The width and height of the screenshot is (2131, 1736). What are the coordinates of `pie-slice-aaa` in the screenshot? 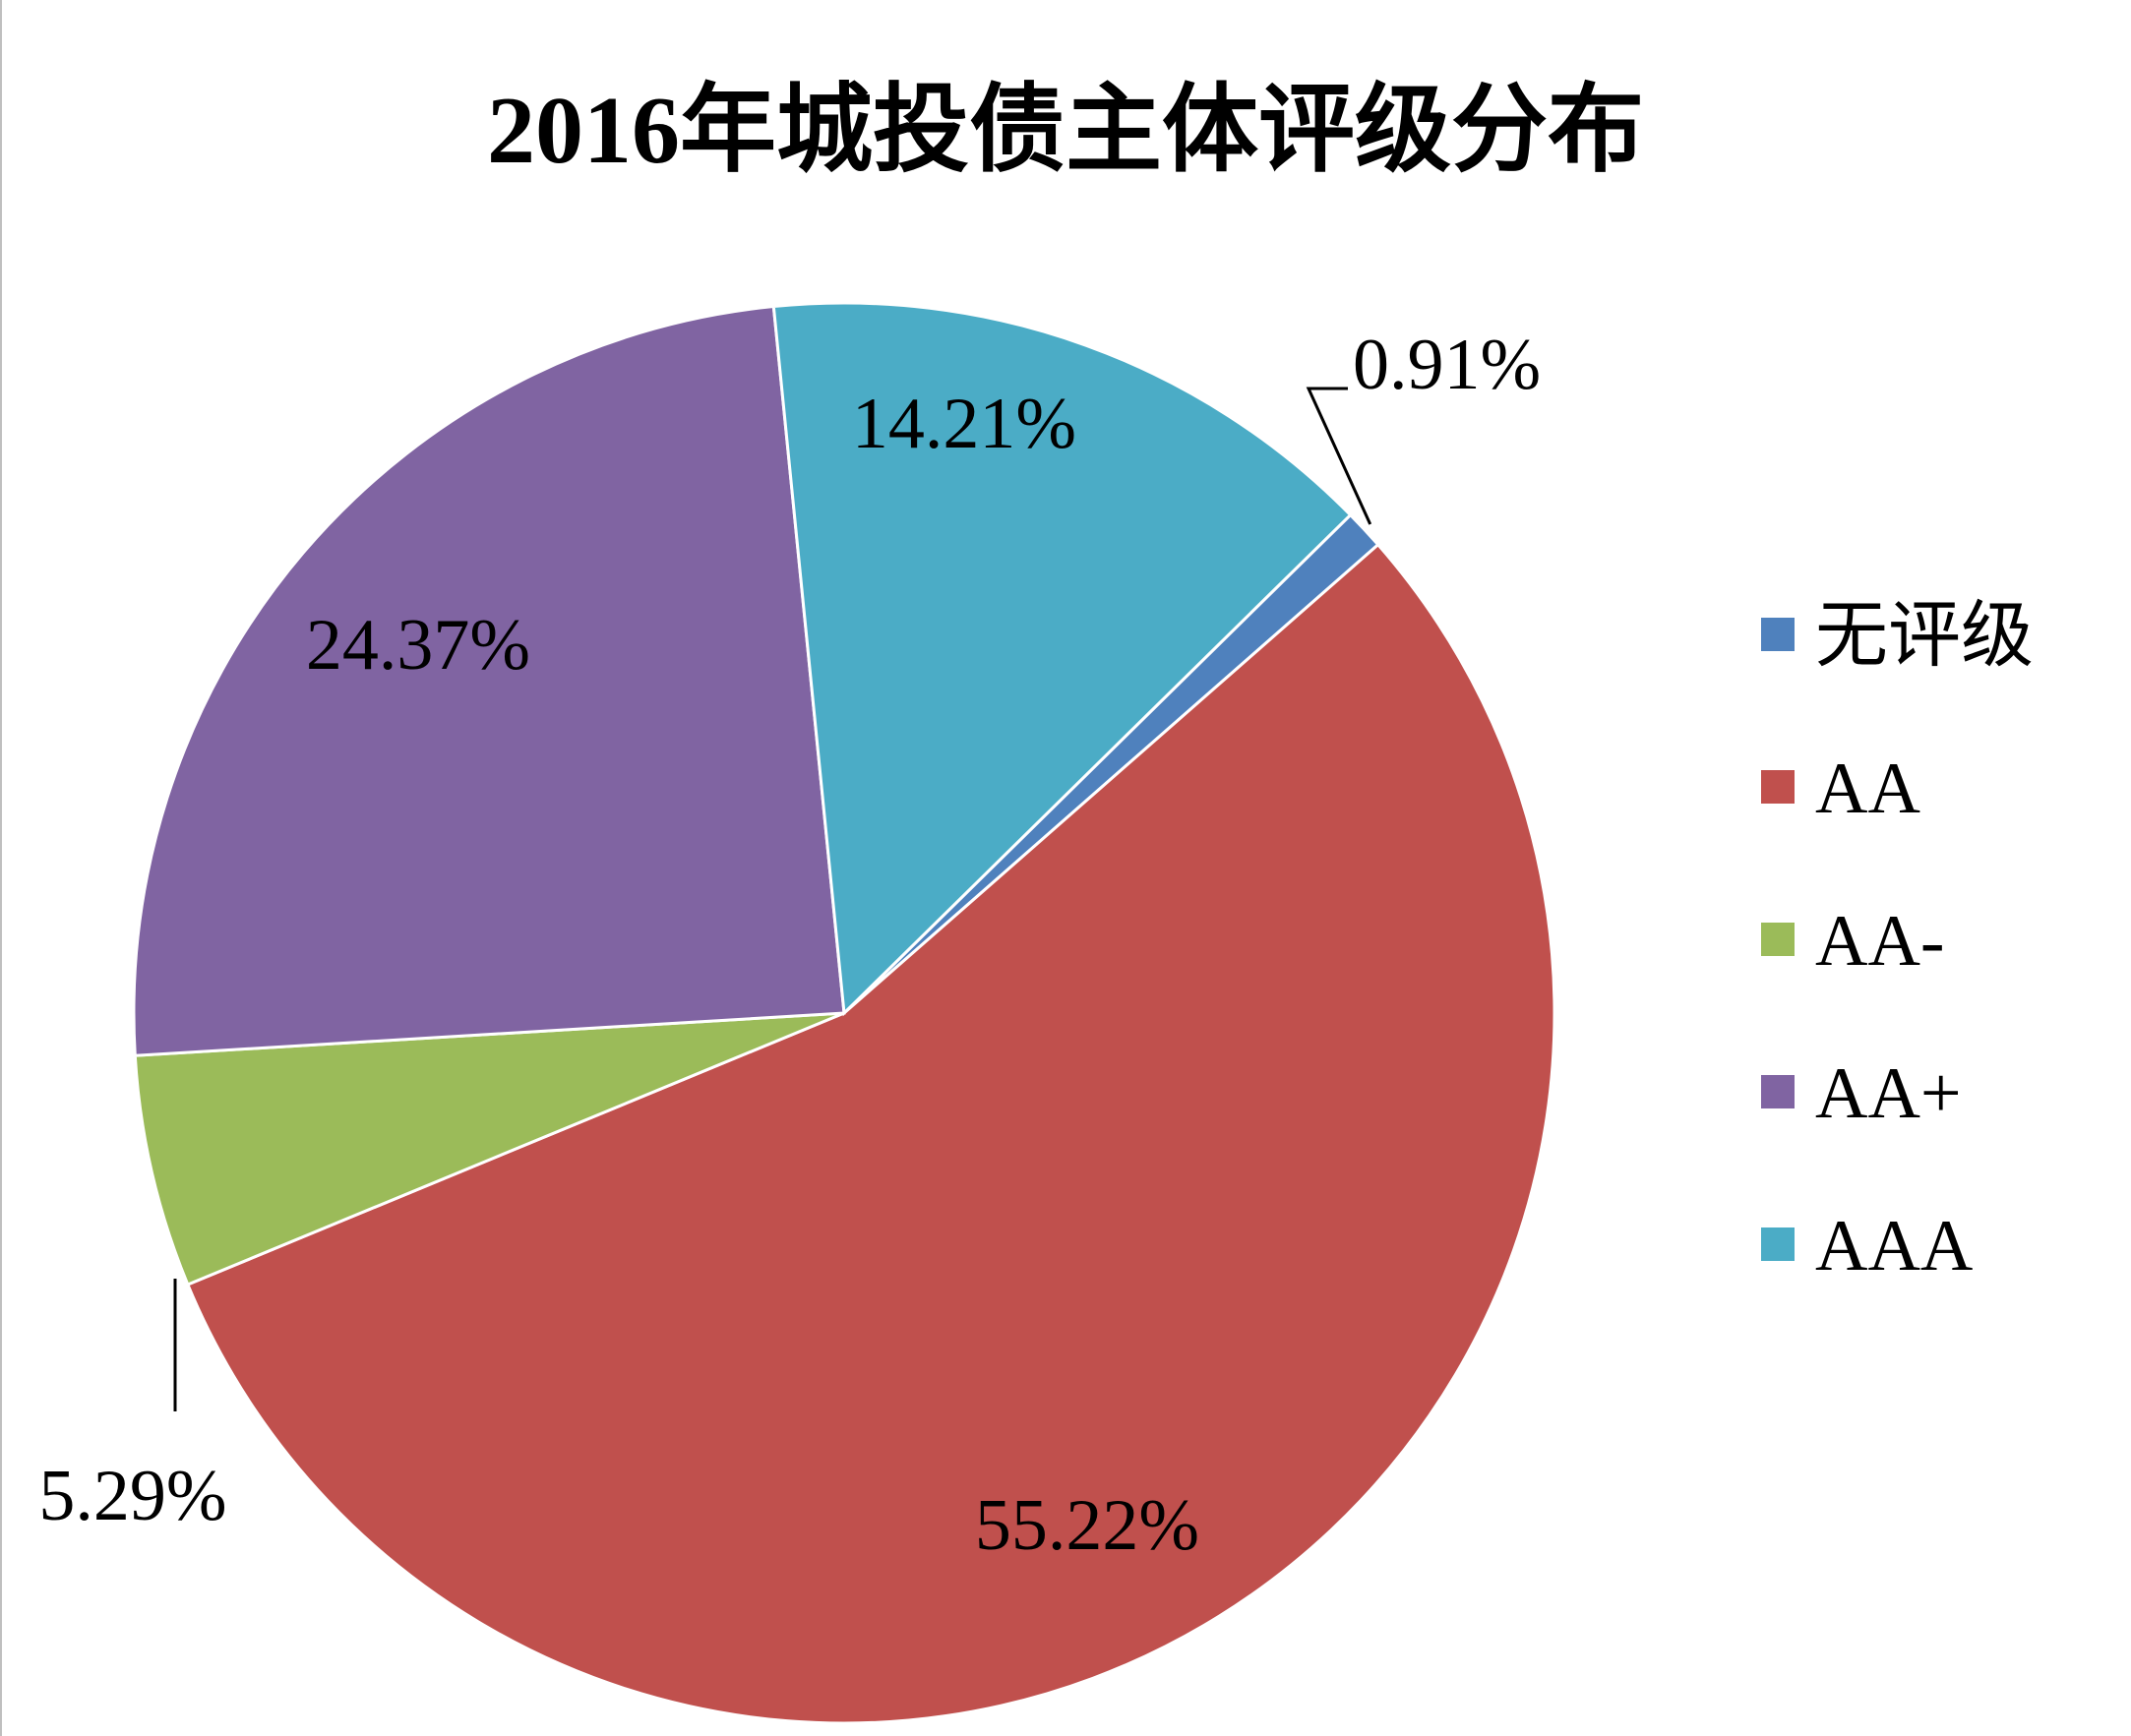 It's located at (1062, 659).